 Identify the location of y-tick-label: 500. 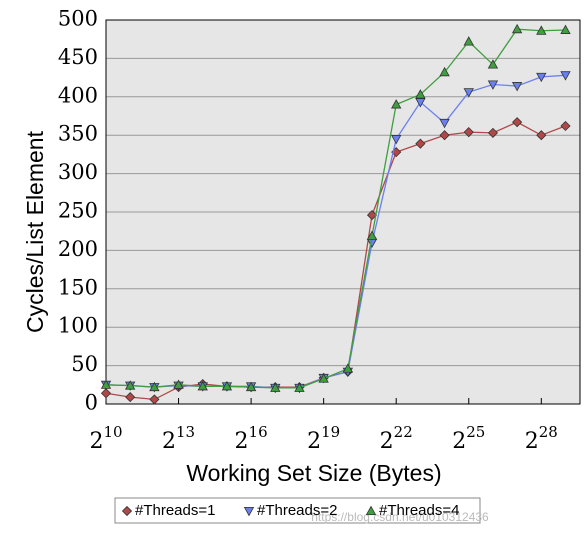
(78, 19).